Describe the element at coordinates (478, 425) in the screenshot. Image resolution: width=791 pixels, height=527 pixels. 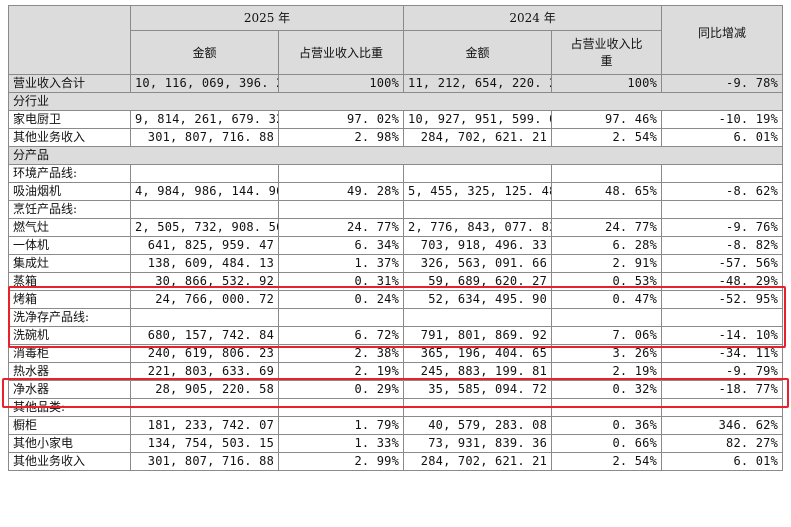
I see `amount-2024: 40, 579, 283. 08` at that location.